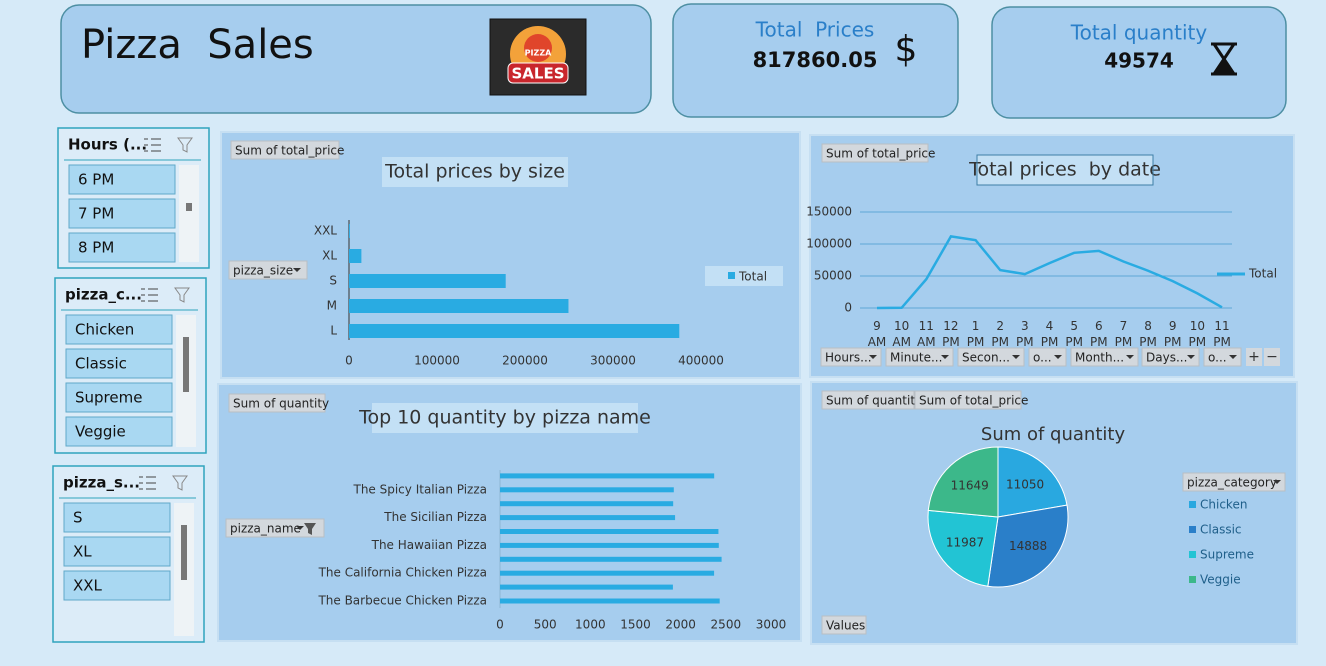  What do you see at coordinates (429, 545) in the screenshot?
I see `y-tick-label: The Hawaiian Pizza` at bounding box center [429, 545].